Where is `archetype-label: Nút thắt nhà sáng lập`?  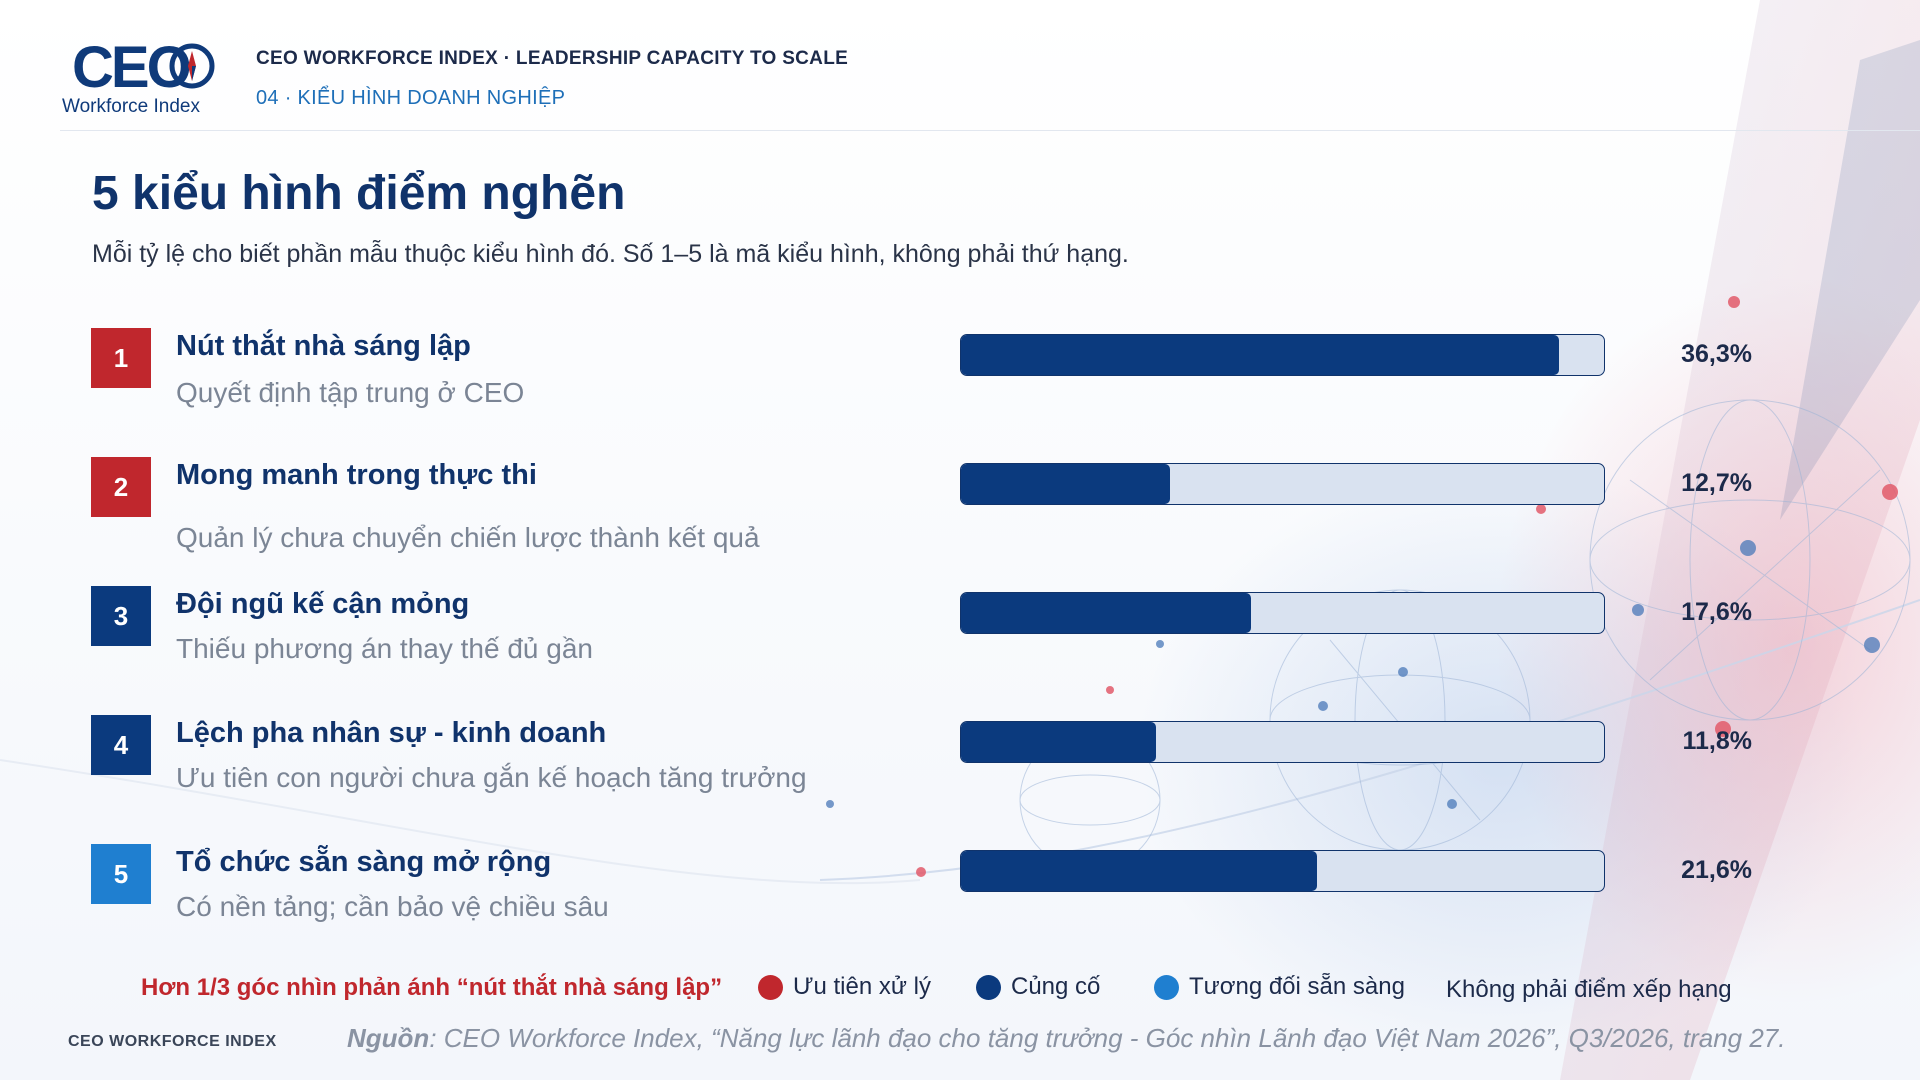 archetype-label: Nút thắt nhà sáng lập is located at coordinates (323, 346).